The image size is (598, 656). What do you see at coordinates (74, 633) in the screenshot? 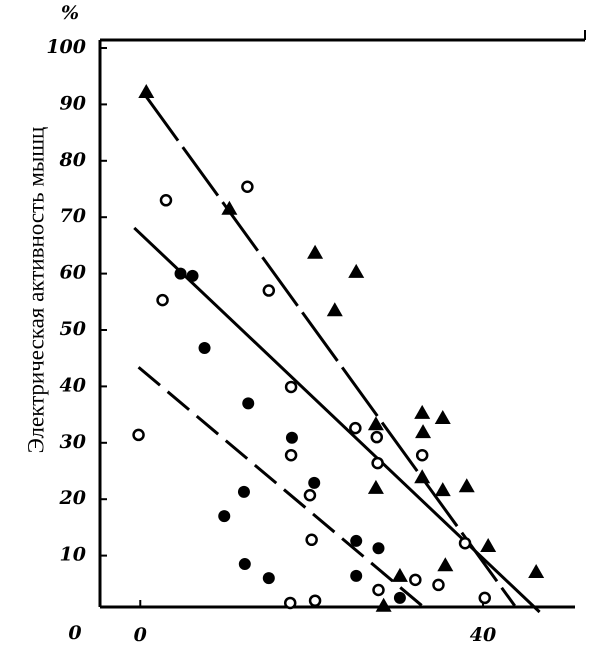
I see `y-tick-label: 0` at bounding box center [74, 633].